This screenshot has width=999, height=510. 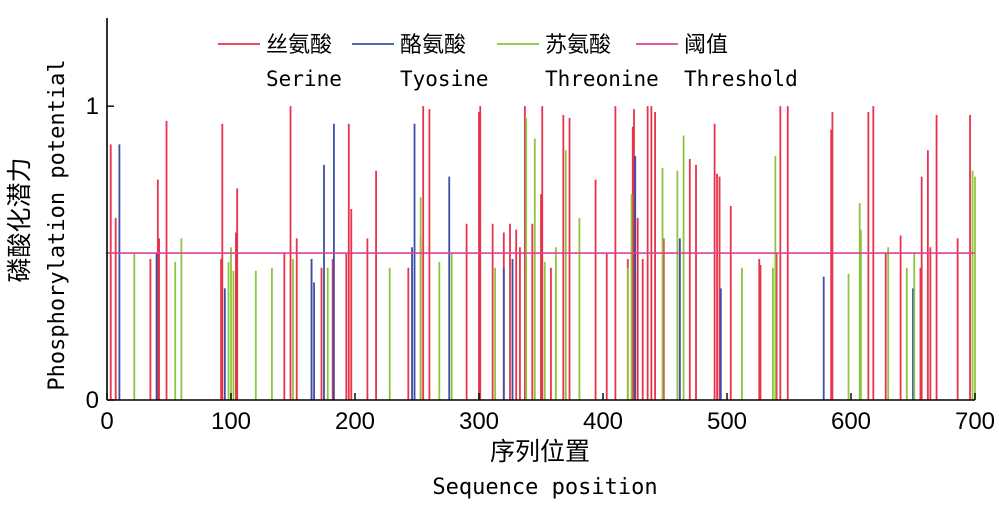 I want to click on legend-label-en-tyosine: Tyosine, so click(x=444, y=79).